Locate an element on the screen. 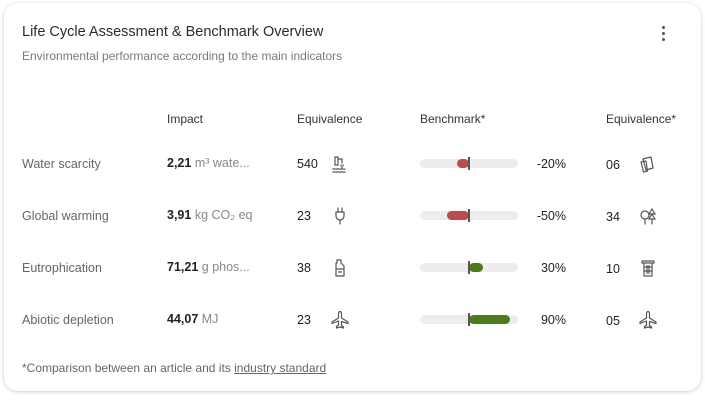 The image size is (705, 400). industry-standard-link: industry standard is located at coordinates (280, 368).